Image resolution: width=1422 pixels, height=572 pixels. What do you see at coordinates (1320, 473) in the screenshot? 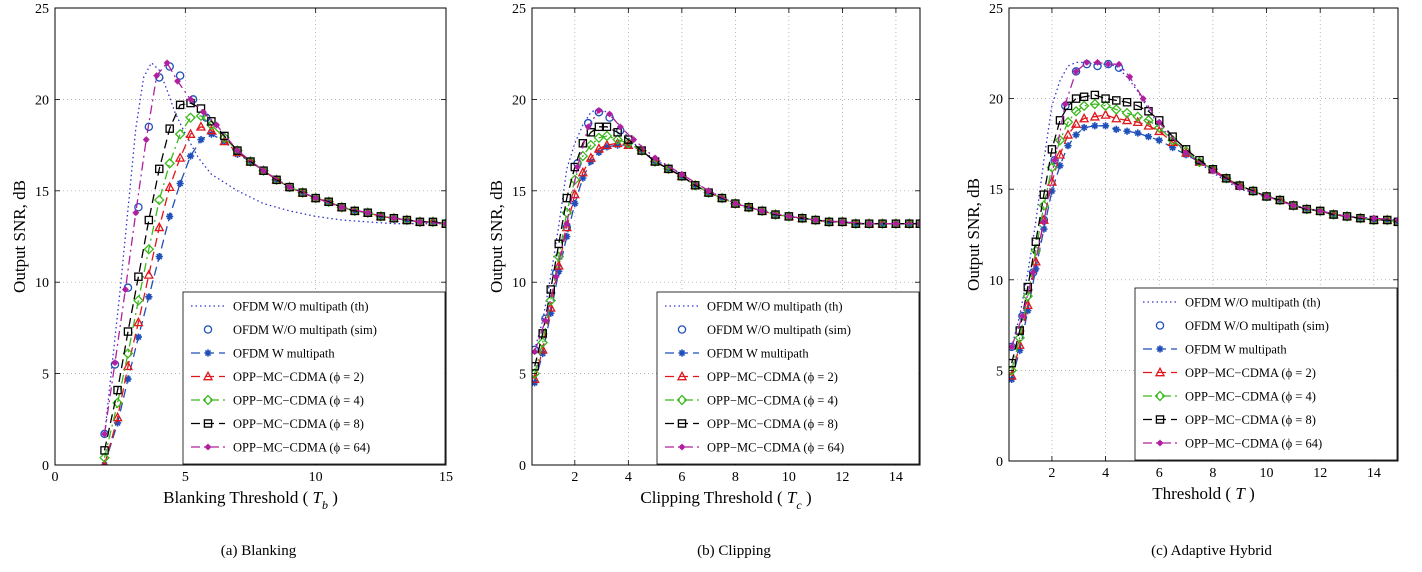
I see `x-tick-label: 12` at bounding box center [1320, 473].